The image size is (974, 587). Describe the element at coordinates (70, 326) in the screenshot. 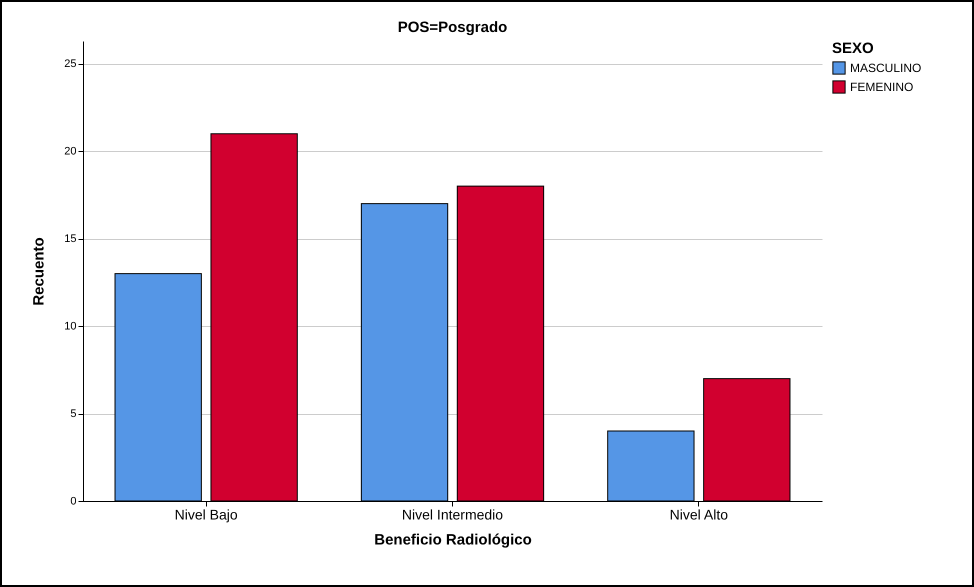

I see `y-tick-label: 10` at that location.